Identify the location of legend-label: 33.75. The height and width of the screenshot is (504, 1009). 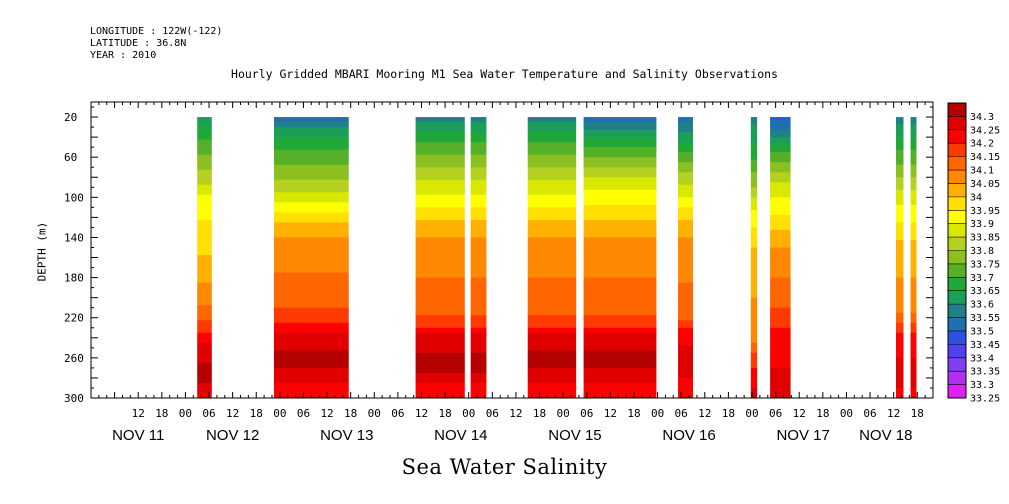
(985, 264).